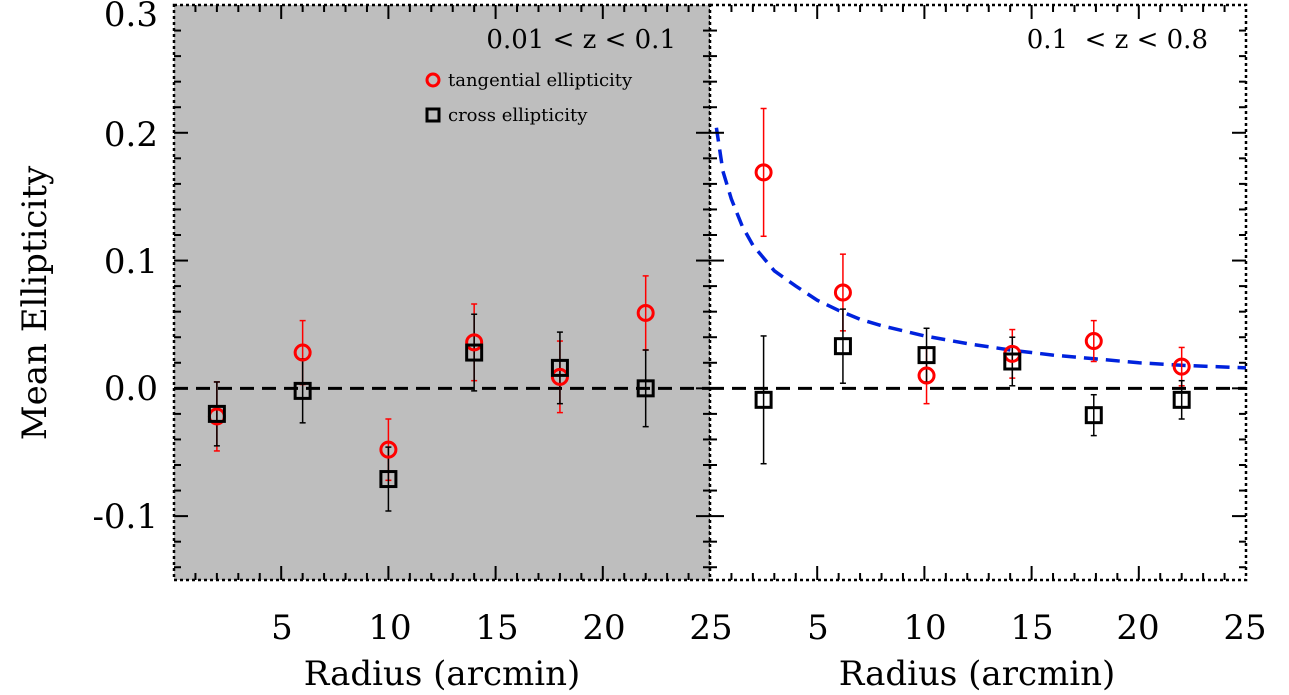 This screenshot has width=1289, height=695. What do you see at coordinates (131, 135) in the screenshot?
I see `y-tick-label: 0.2` at bounding box center [131, 135].